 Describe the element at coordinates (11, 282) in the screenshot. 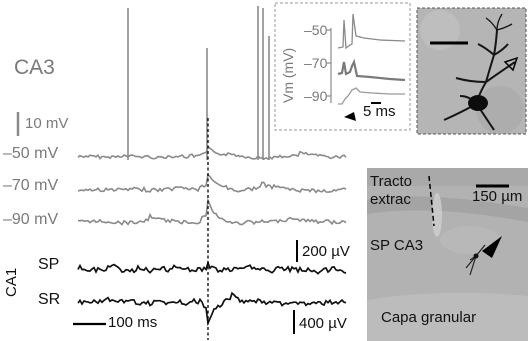

I see `region-label-ca1: CA1` at that location.